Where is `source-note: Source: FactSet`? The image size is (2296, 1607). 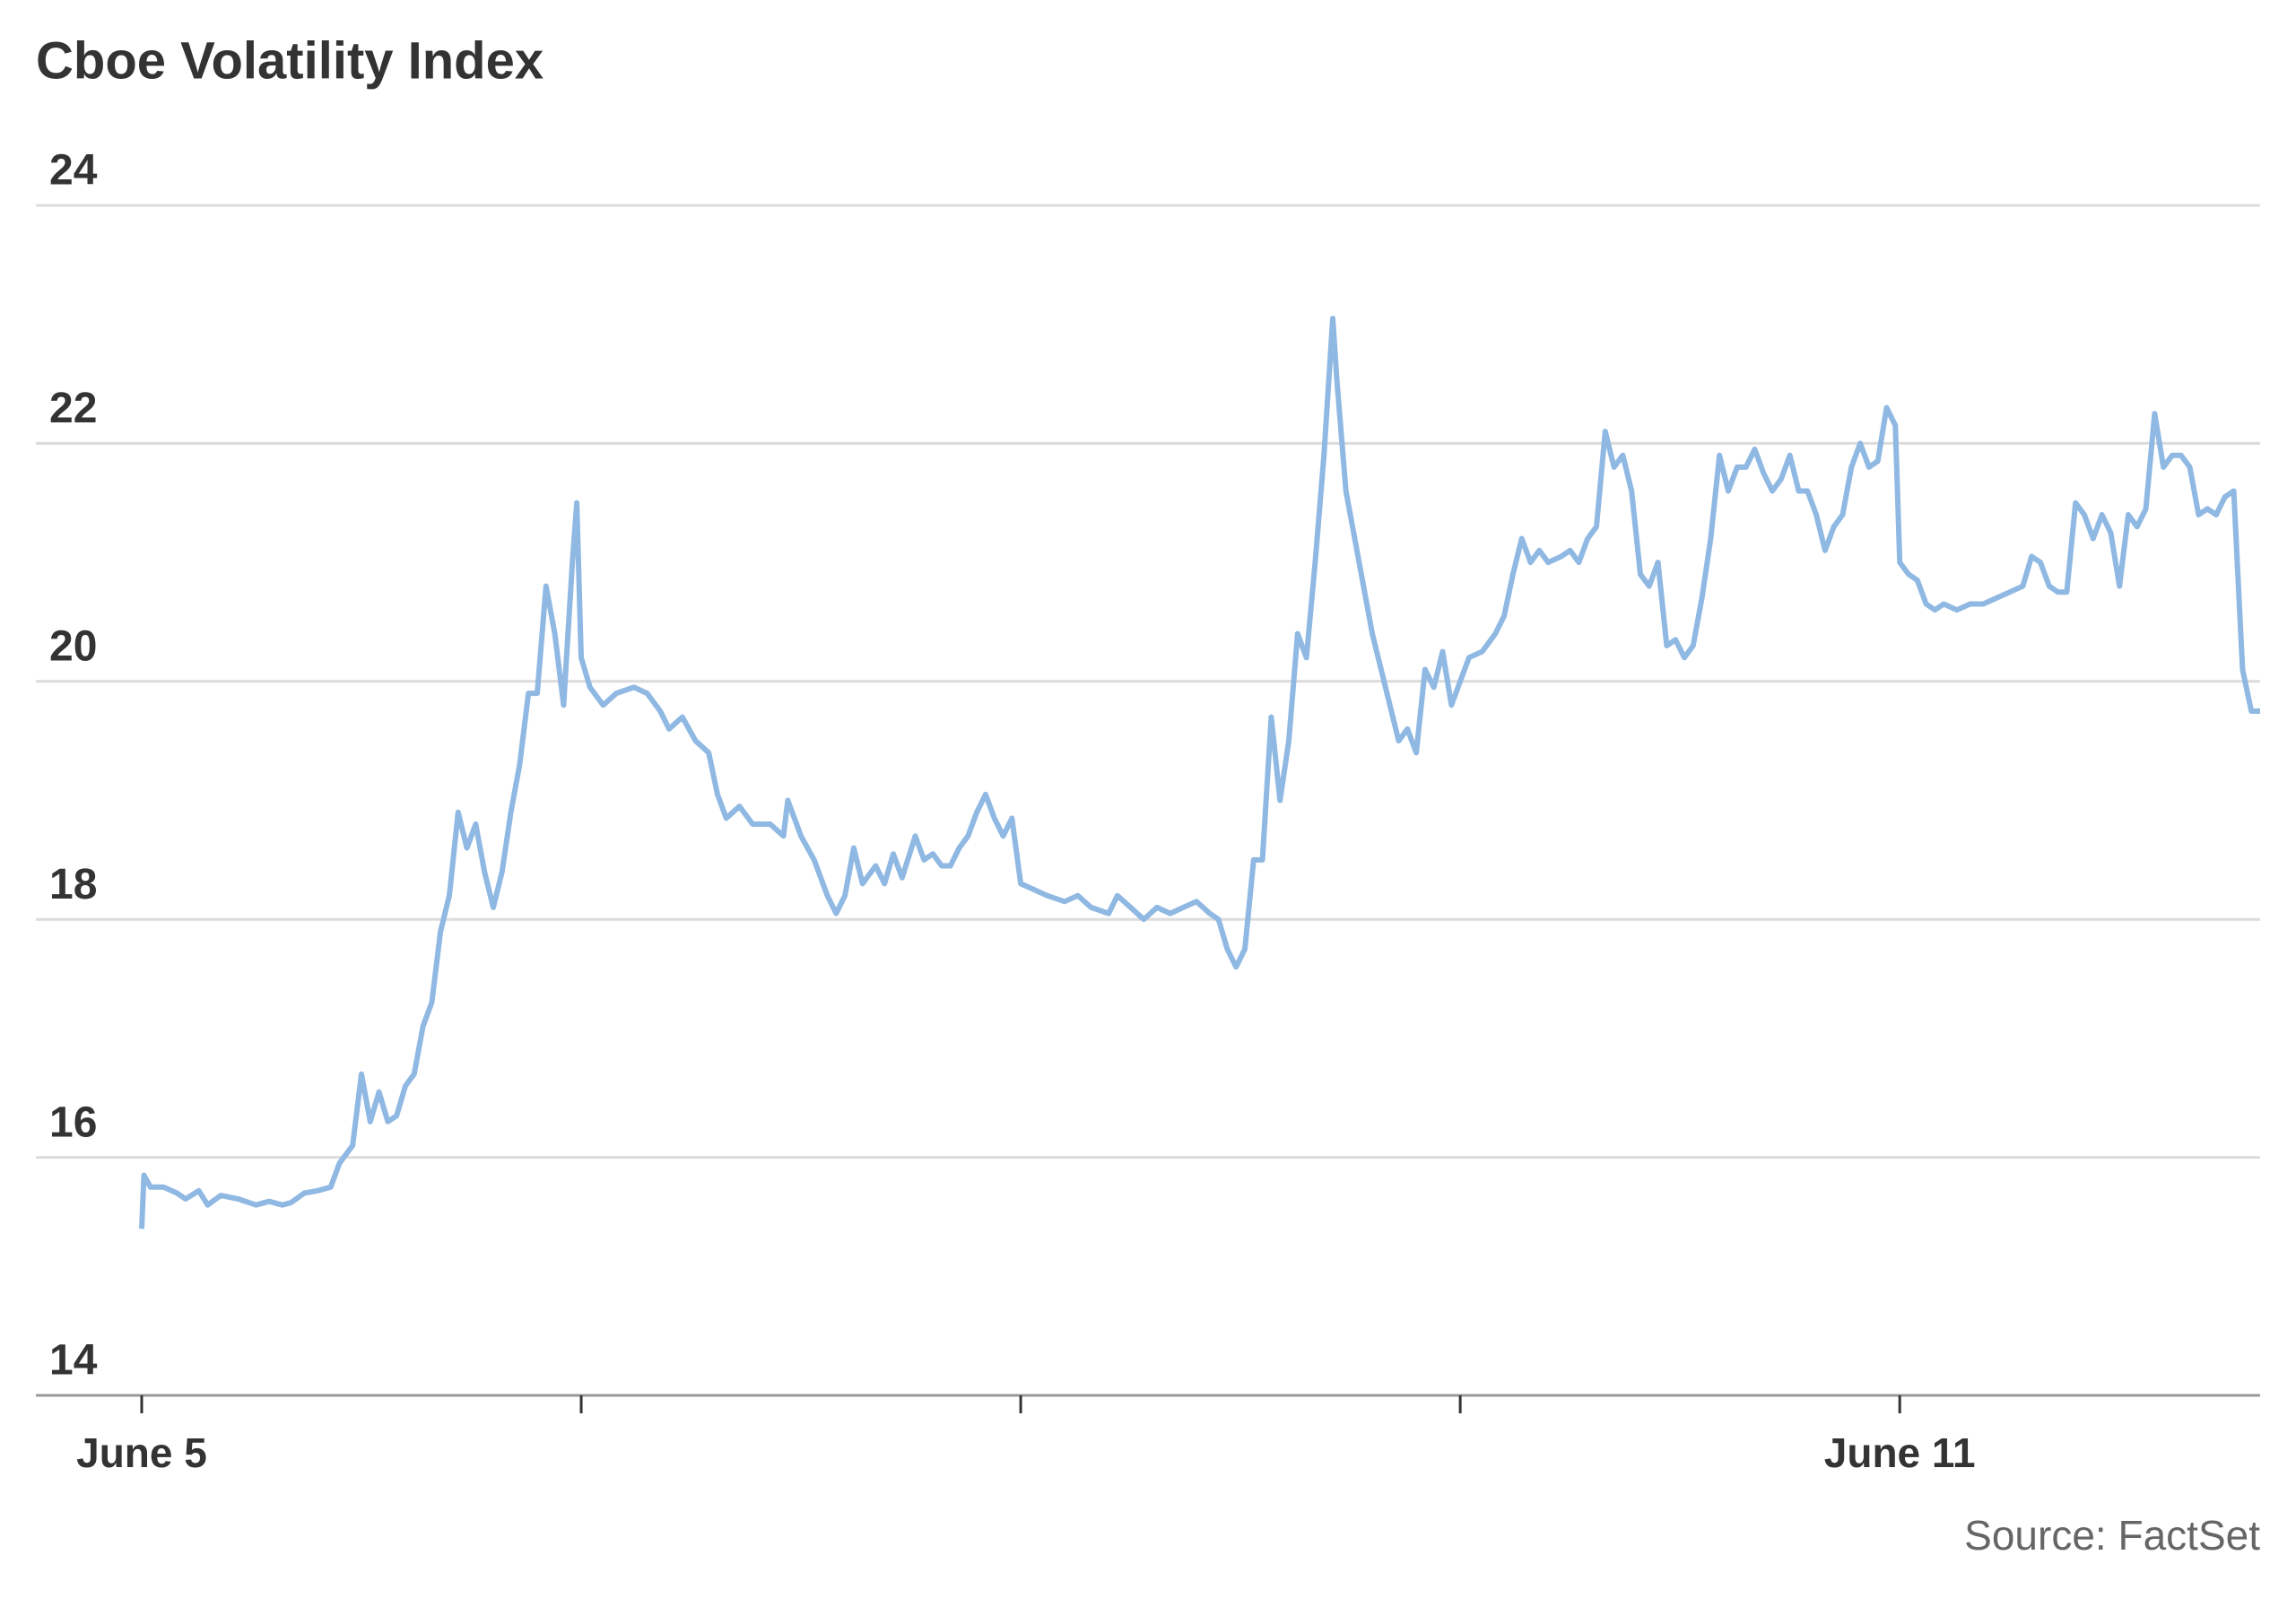 source-note: Source: FactSet is located at coordinates (2112, 1536).